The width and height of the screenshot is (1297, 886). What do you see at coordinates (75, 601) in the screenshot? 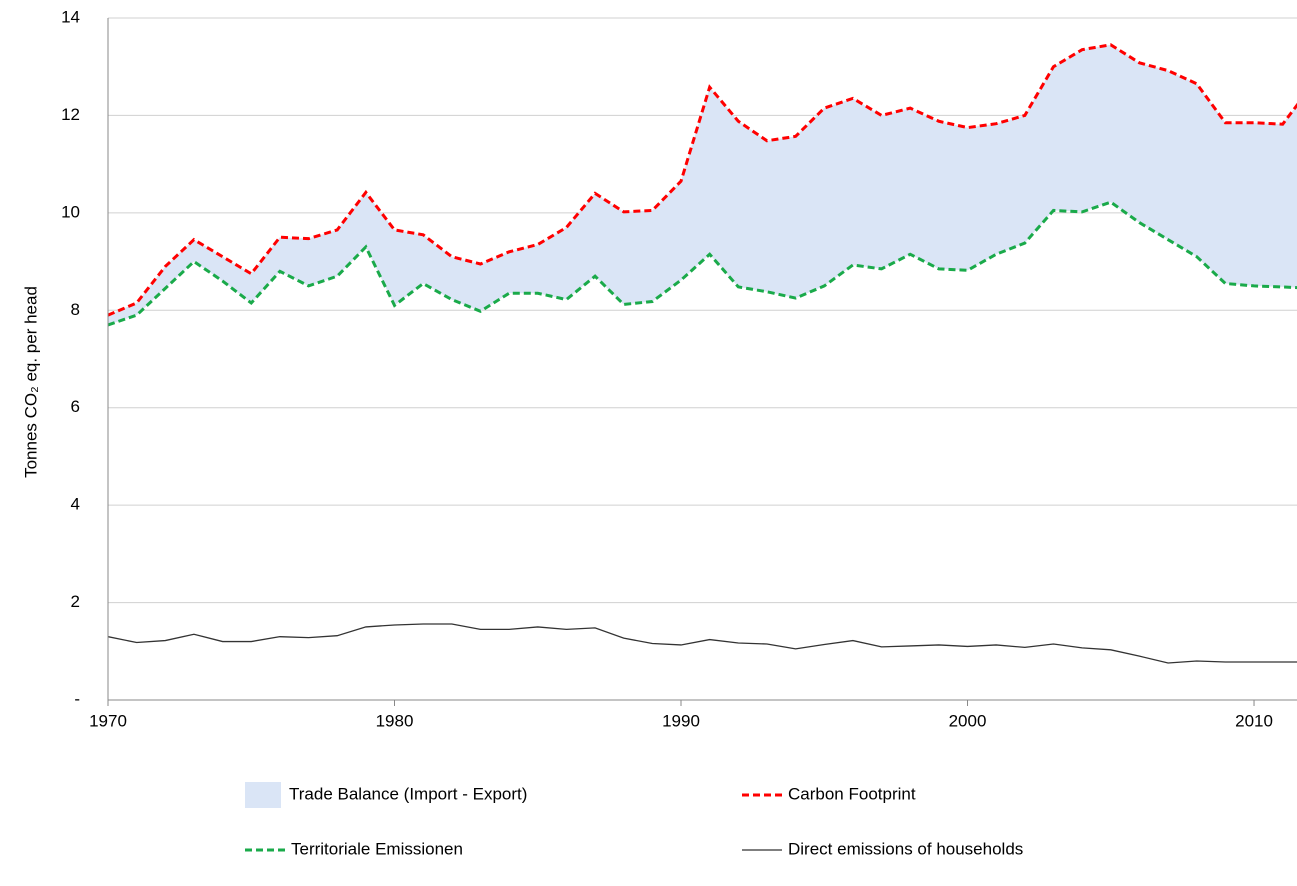
I see `y-tick-label: 2` at bounding box center [75, 601].